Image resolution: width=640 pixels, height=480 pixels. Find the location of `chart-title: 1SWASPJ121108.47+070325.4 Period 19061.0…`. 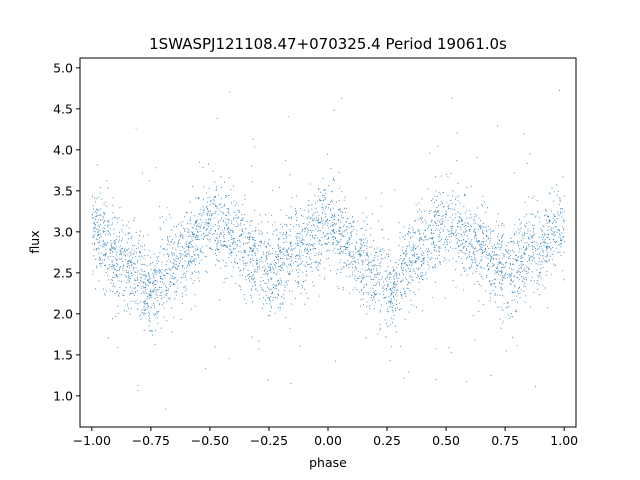

chart-title: 1SWASPJ121108.47+070325.4 Period 19061.0… is located at coordinates (328, 44).